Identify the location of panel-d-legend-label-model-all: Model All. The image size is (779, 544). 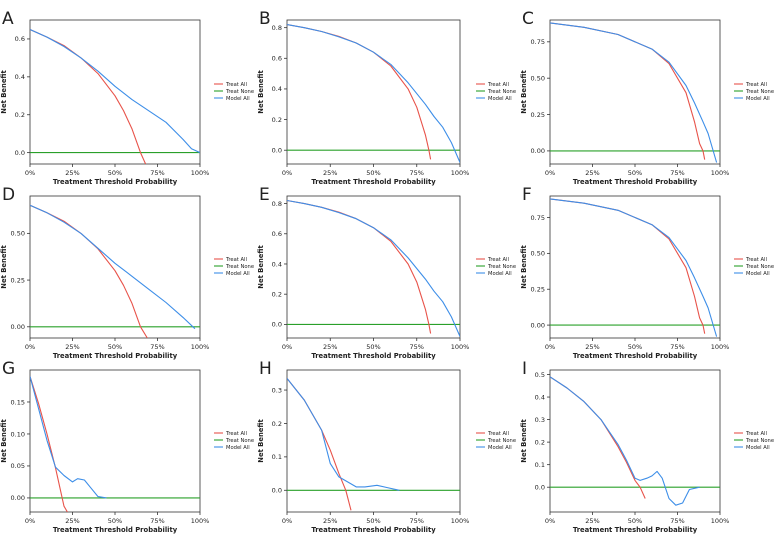
(238, 274).